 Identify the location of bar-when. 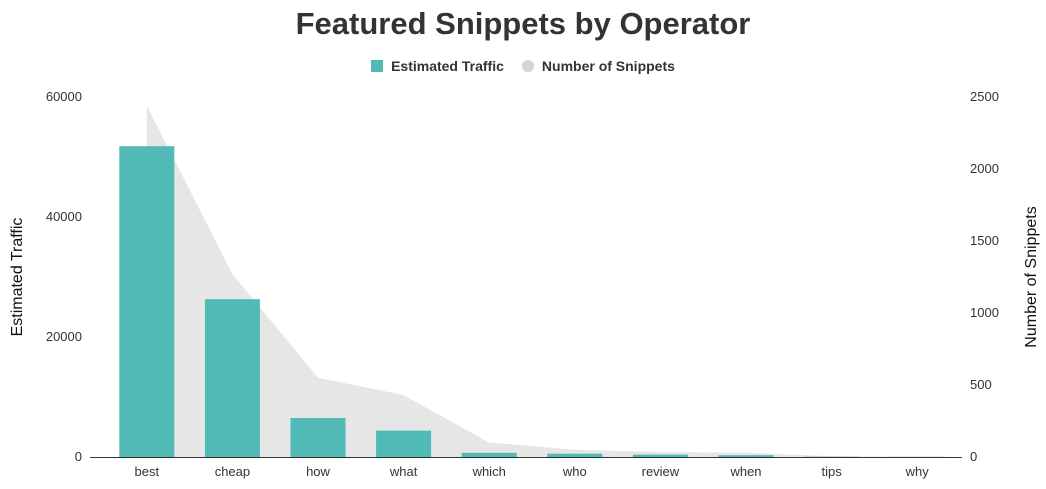
(746, 456).